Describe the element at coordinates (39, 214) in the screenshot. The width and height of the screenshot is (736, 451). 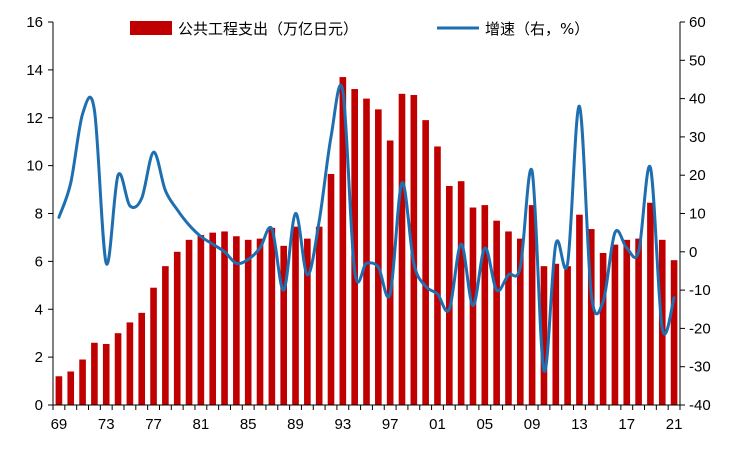
I see `left-tick-label: 8` at that location.